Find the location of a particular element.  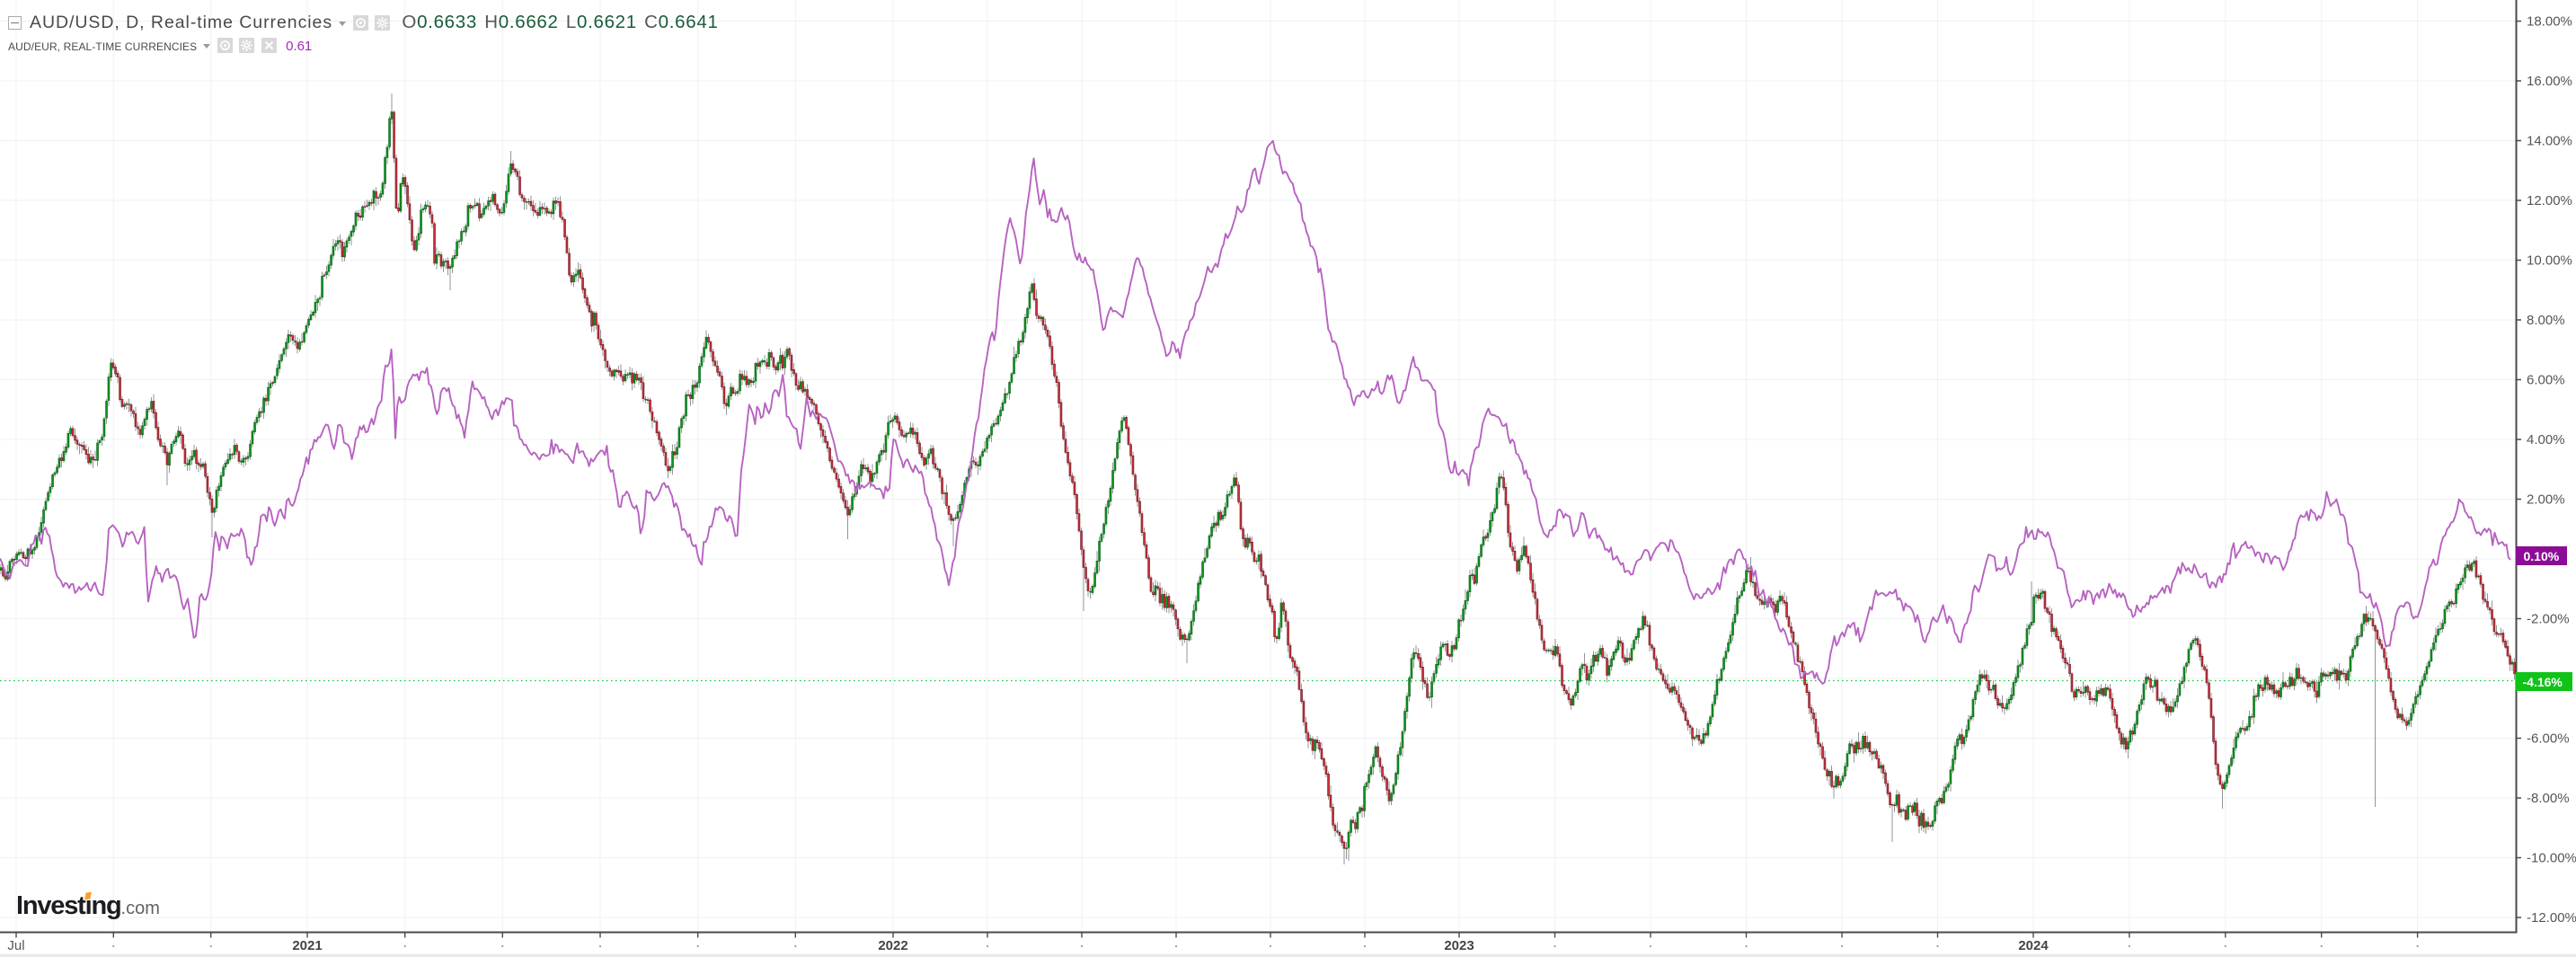

svg-text: 4.00% is located at coordinates (2546, 439).